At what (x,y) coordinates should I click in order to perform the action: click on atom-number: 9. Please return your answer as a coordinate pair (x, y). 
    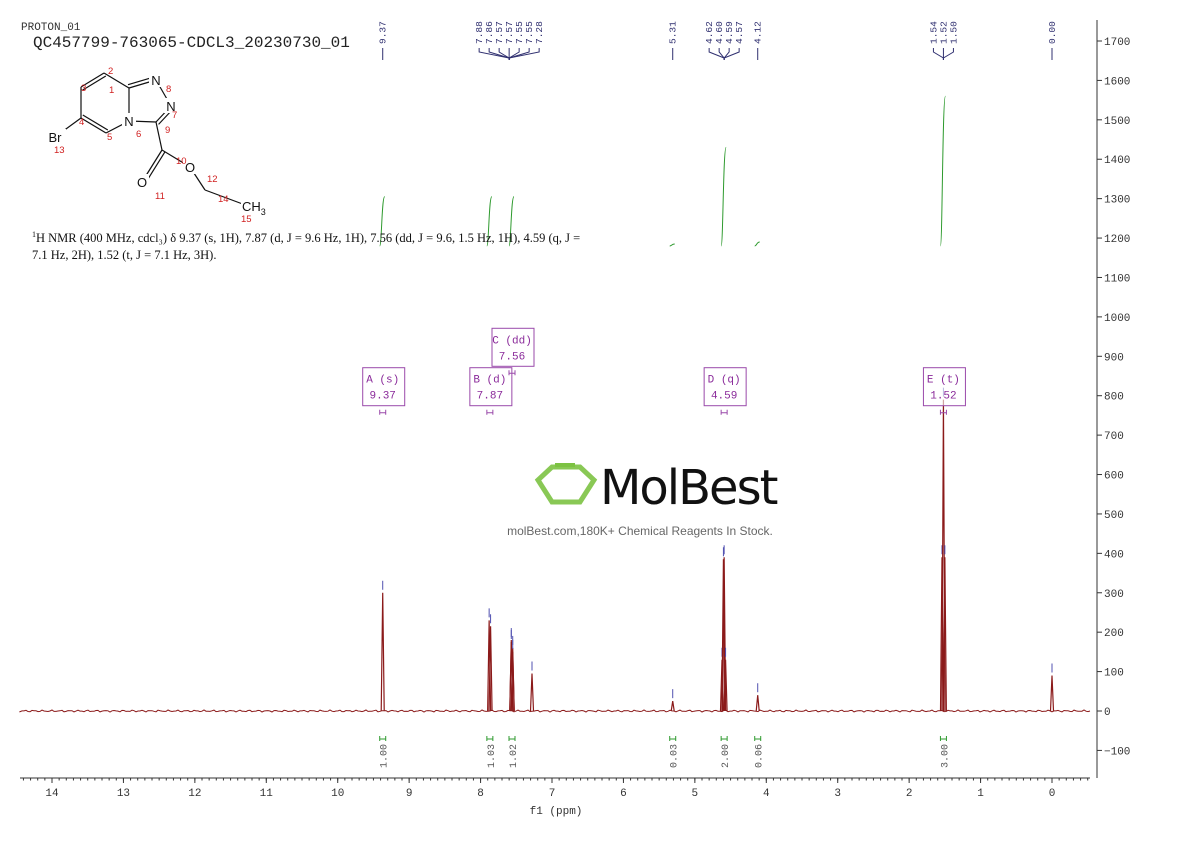
    Looking at the image, I should click on (167, 130).